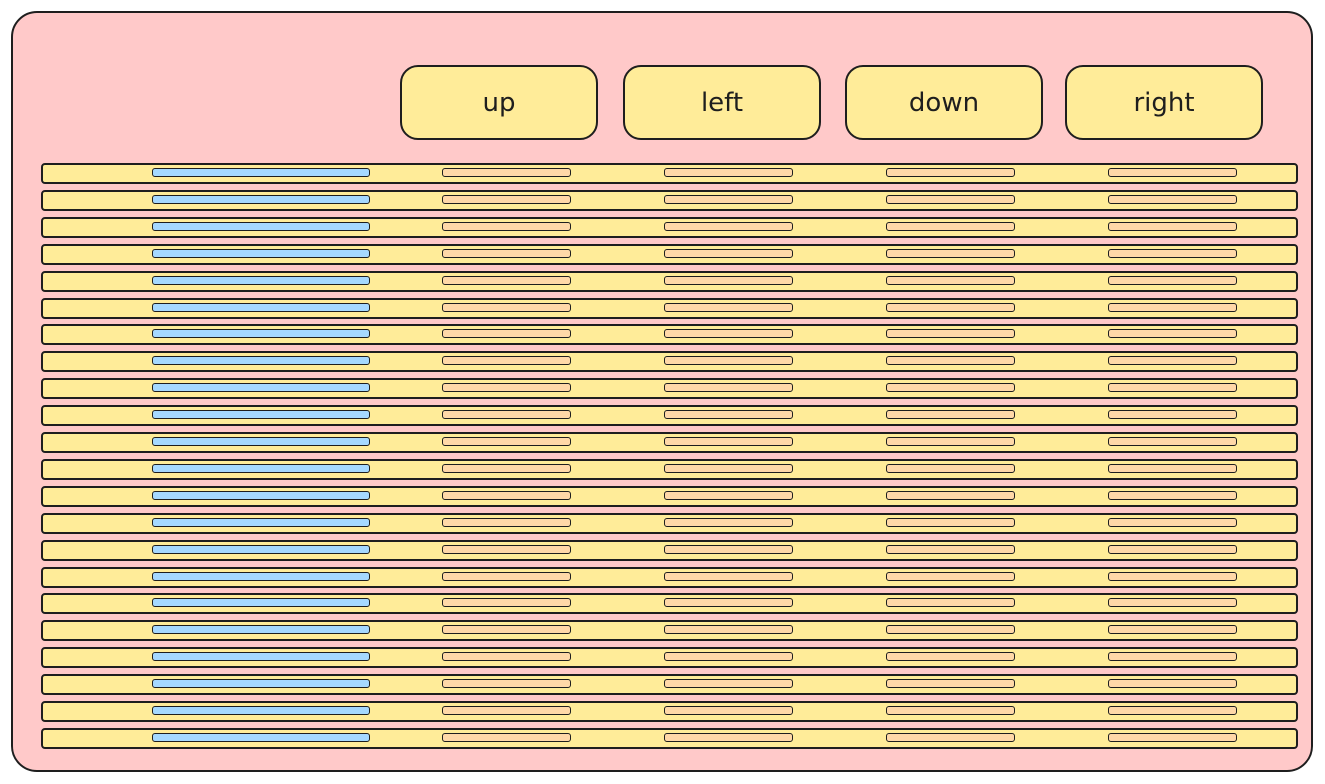  Describe the element at coordinates (944, 102) in the screenshot. I see `down-button: down` at that location.